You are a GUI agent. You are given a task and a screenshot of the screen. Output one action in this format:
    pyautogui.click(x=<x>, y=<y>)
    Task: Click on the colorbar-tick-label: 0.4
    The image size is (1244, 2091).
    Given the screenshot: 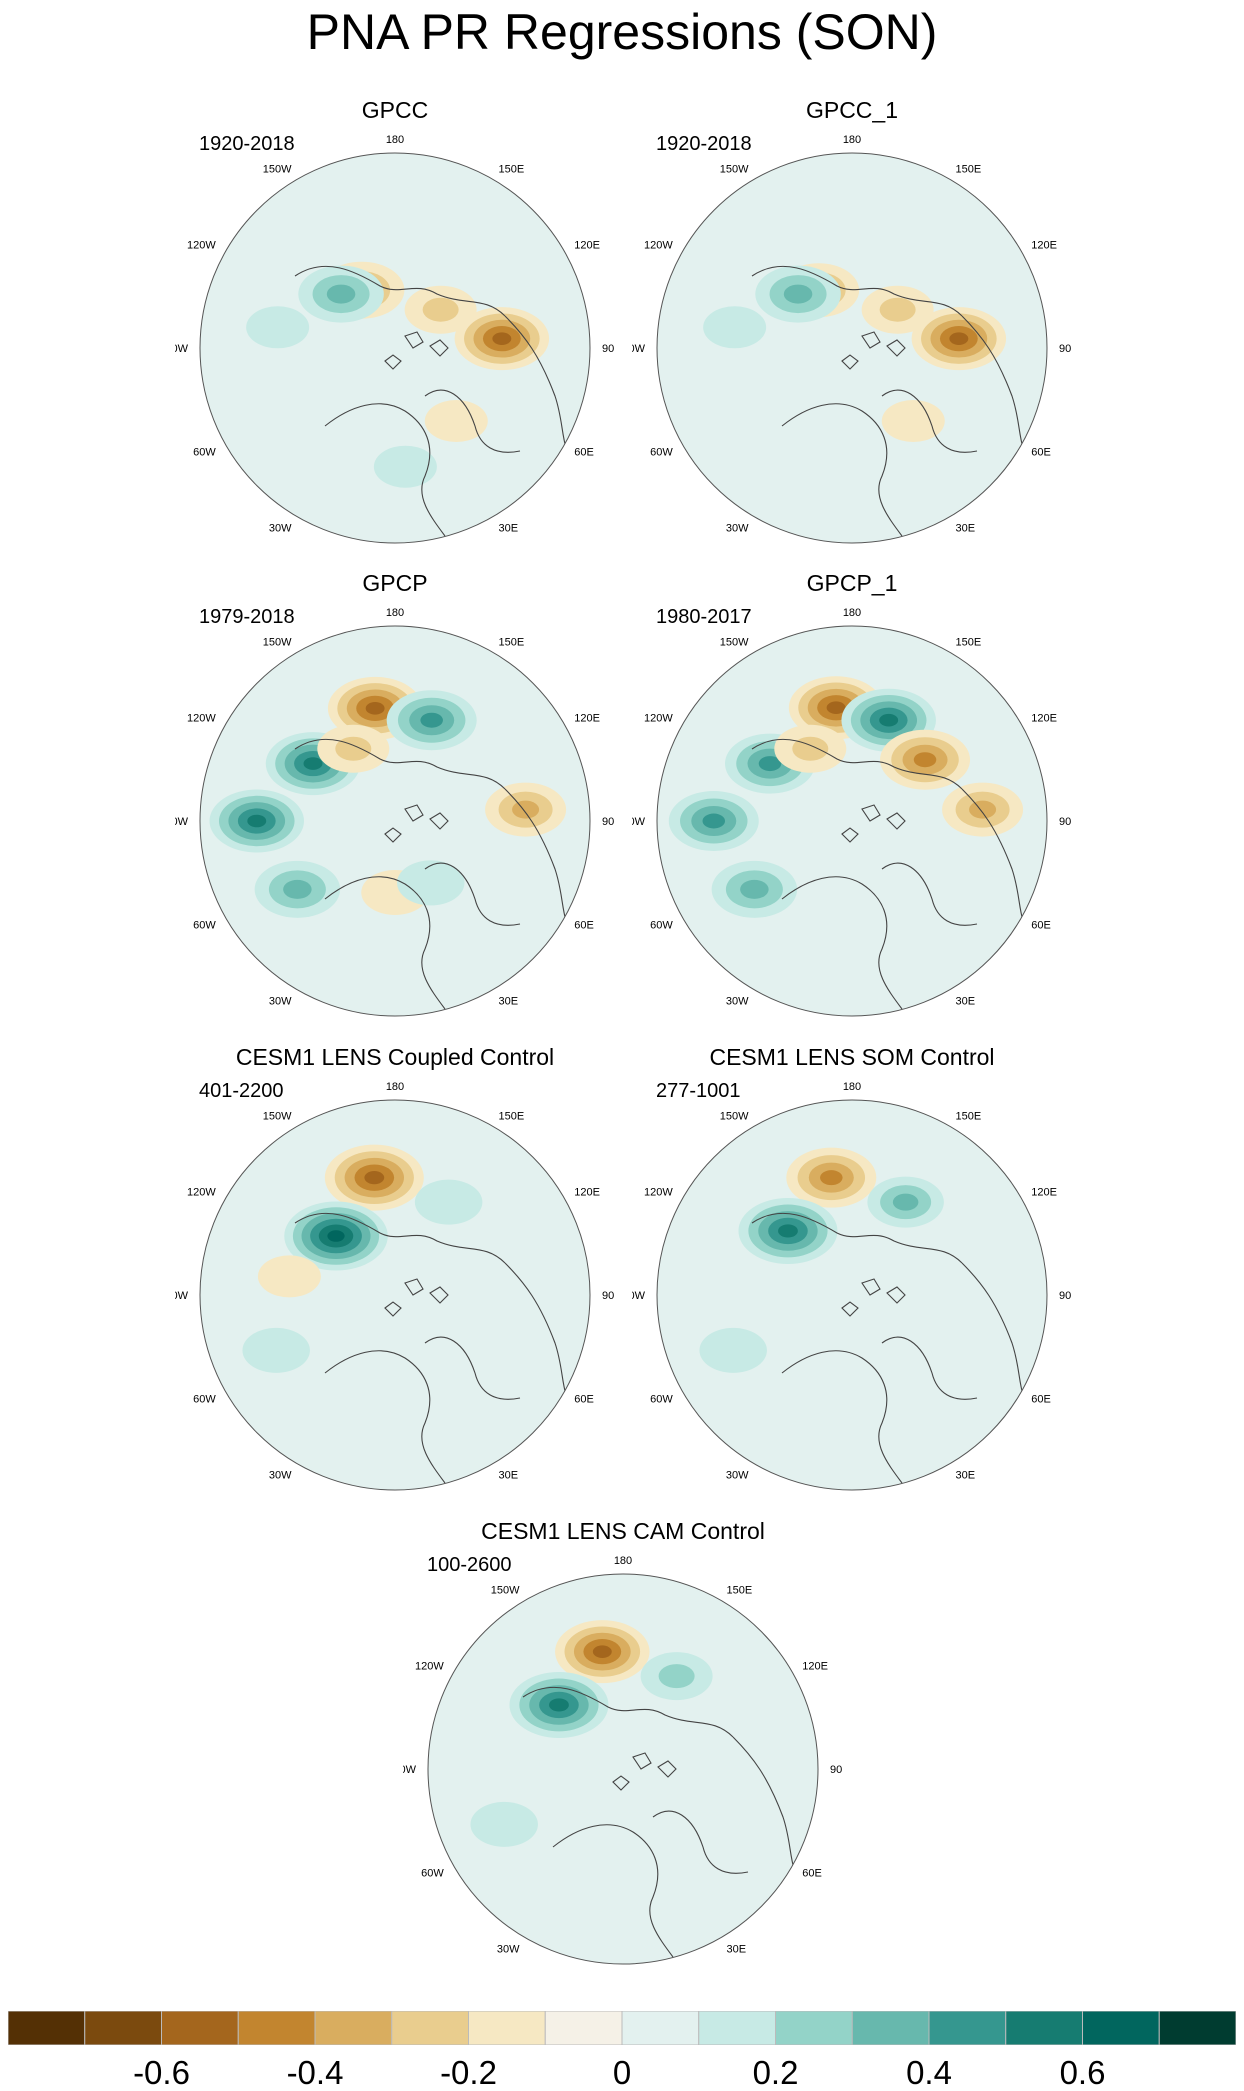 What is the action you would take?
    pyautogui.click(x=929, y=2072)
    